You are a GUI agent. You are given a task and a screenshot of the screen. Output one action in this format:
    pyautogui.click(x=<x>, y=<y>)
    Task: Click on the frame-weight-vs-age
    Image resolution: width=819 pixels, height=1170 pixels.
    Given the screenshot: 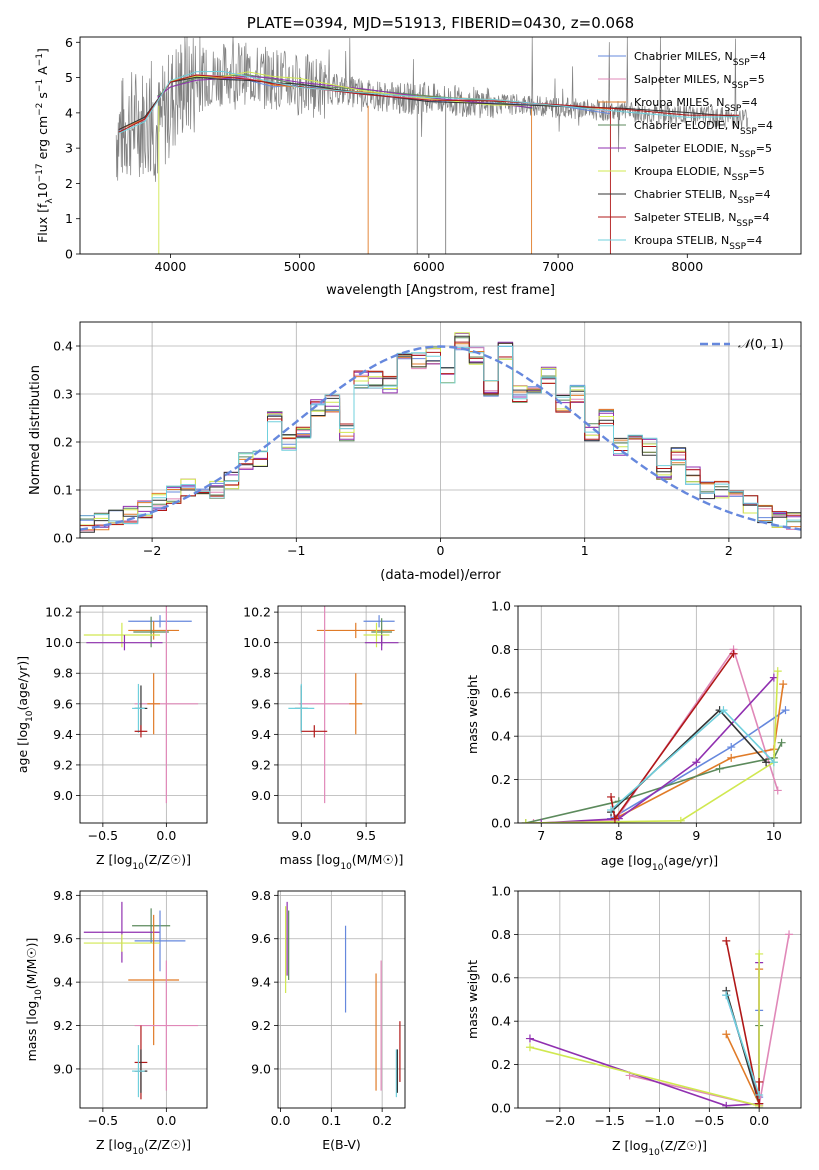 What is the action you would take?
    pyautogui.click(x=659, y=714)
    